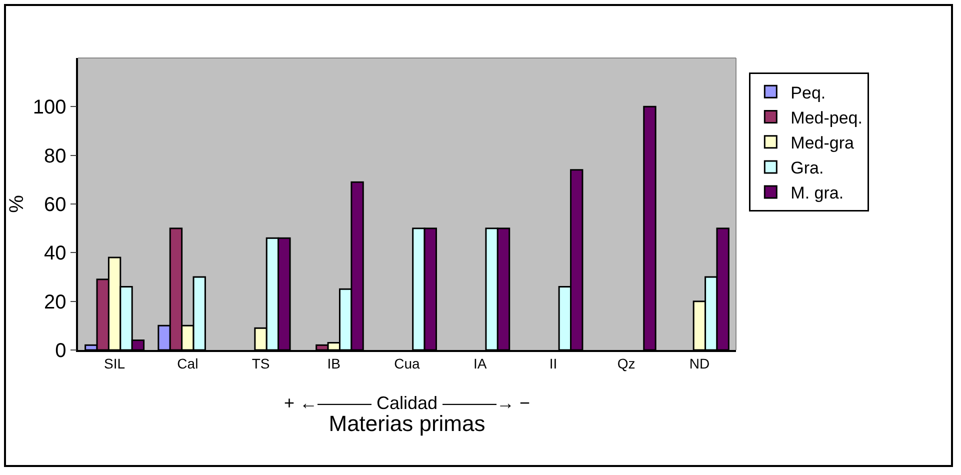  Describe the element at coordinates (817, 193) in the screenshot. I see `legend-label: M. gra.` at that location.